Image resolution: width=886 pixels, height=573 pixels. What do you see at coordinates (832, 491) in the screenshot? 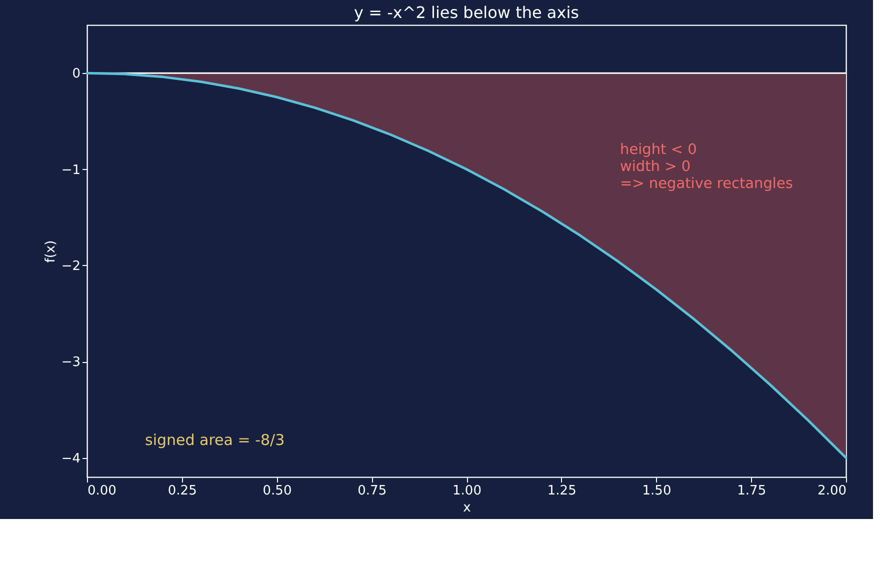
I see `x-tick-label: 2.00` at bounding box center [832, 491].